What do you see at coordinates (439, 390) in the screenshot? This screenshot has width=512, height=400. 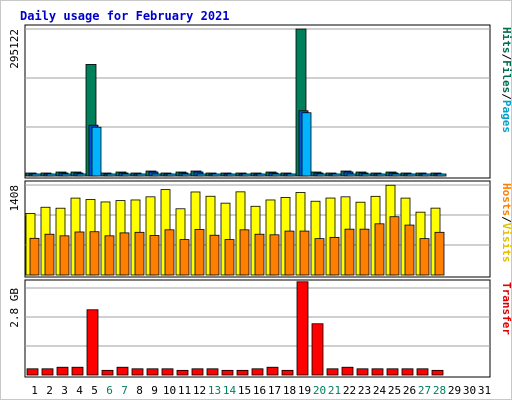 I see `x-tick-label: 28` at bounding box center [439, 390].